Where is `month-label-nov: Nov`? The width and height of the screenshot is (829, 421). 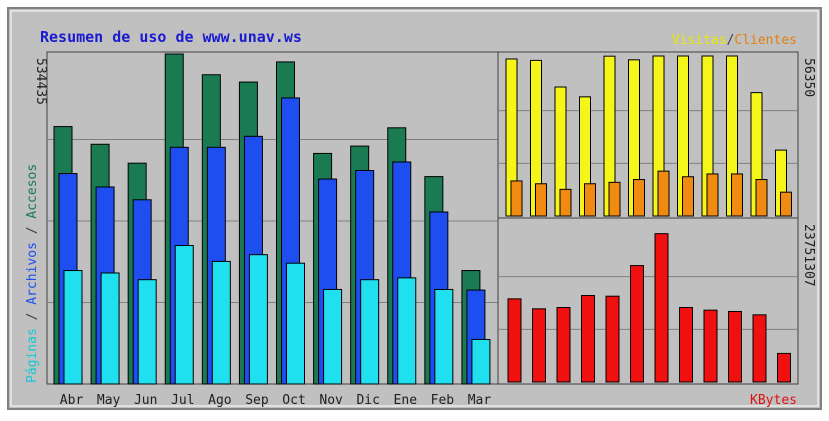 month-label-nov: Nov is located at coordinates (331, 400).